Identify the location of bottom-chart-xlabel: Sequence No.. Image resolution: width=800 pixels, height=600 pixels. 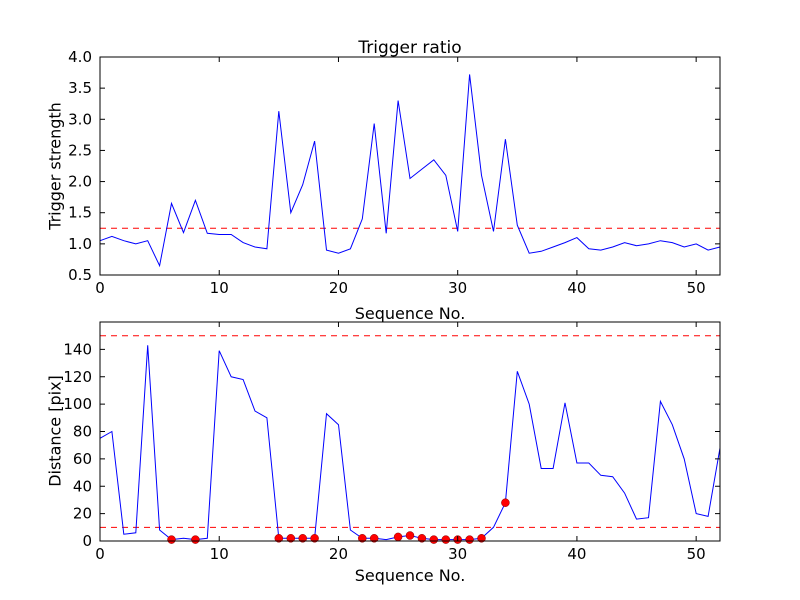
(410, 575).